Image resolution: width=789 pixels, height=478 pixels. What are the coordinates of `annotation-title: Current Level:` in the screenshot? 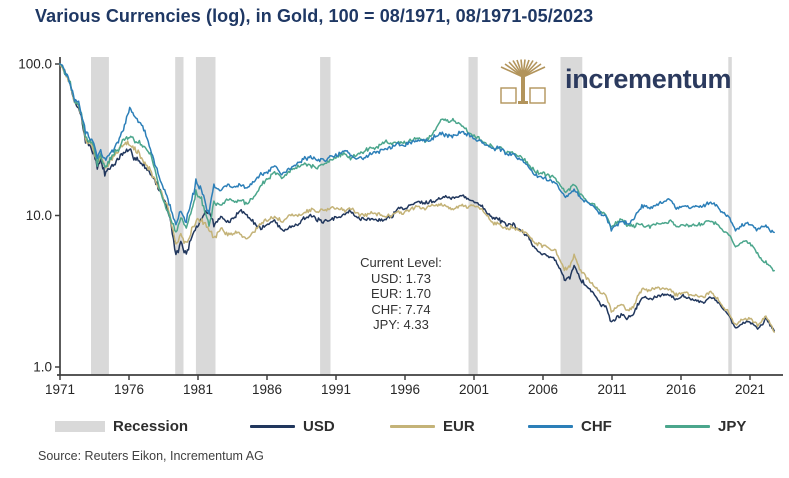 It's located at (401, 262).